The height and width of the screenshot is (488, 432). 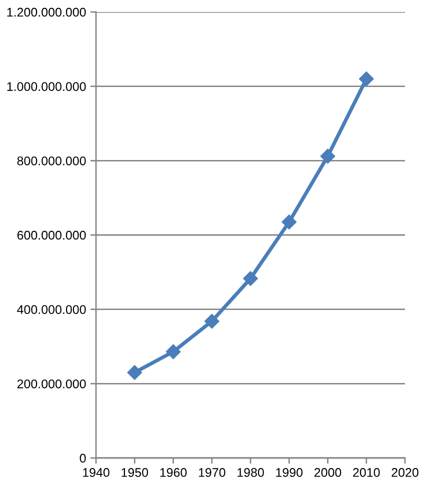 I want to click on x-tick-label: 1970, so click(x=212, y=472).